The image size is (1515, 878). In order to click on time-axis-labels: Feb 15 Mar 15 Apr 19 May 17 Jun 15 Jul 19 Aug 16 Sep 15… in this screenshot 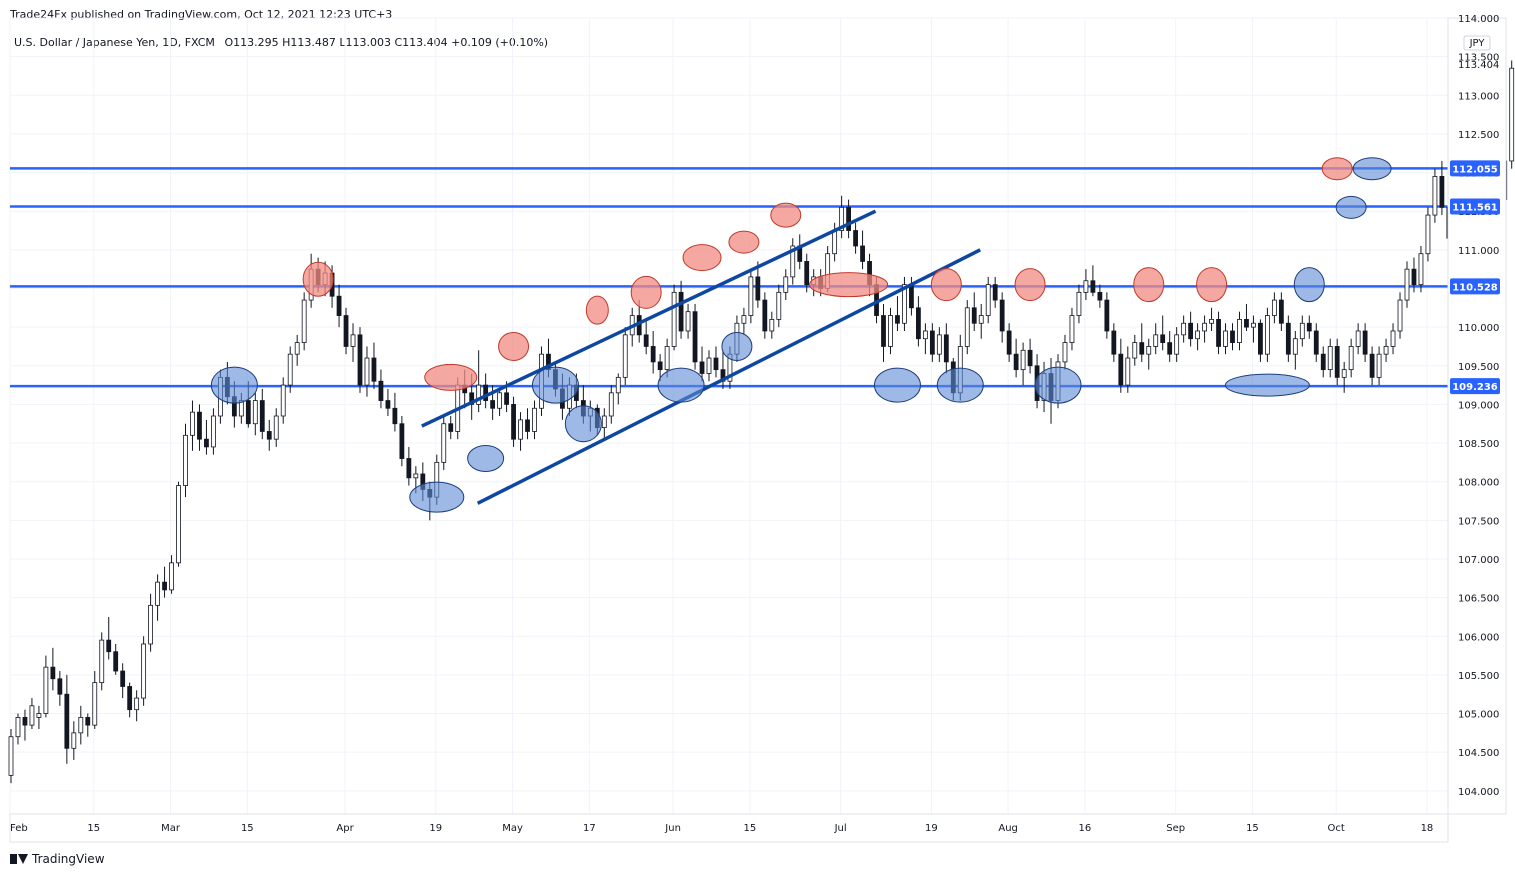, I will do `click(721, 828)`.